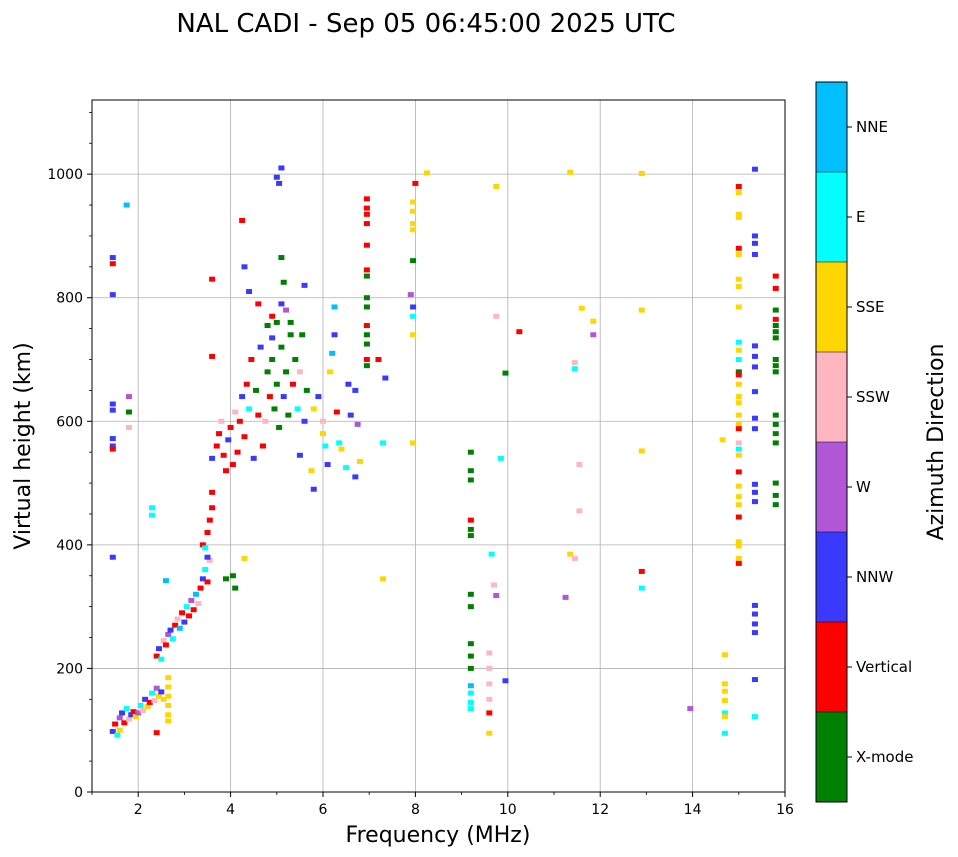 This screenshot has width=958, height=857. I want to click on colorbar-label: SSE, so click(870, 307).